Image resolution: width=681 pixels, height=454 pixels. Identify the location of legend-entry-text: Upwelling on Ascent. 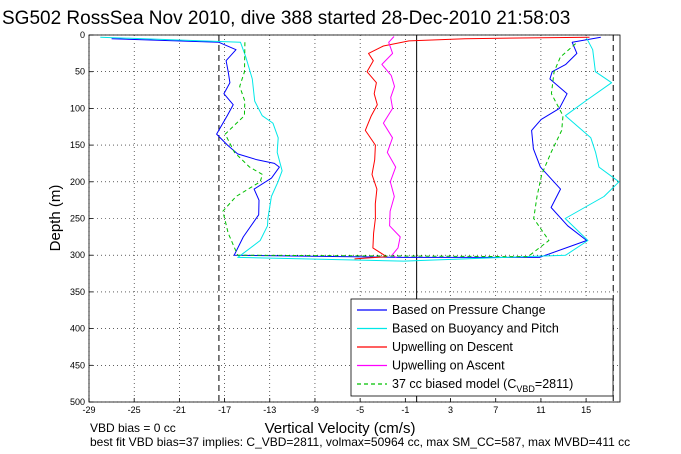
(448, 366).